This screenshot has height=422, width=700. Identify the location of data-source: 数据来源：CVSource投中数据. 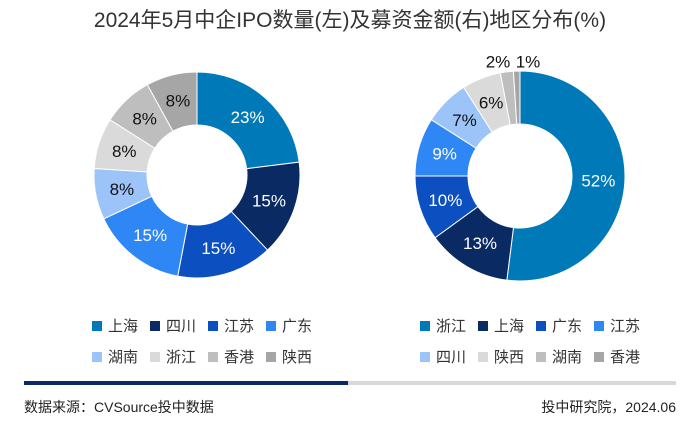
(119, 407).